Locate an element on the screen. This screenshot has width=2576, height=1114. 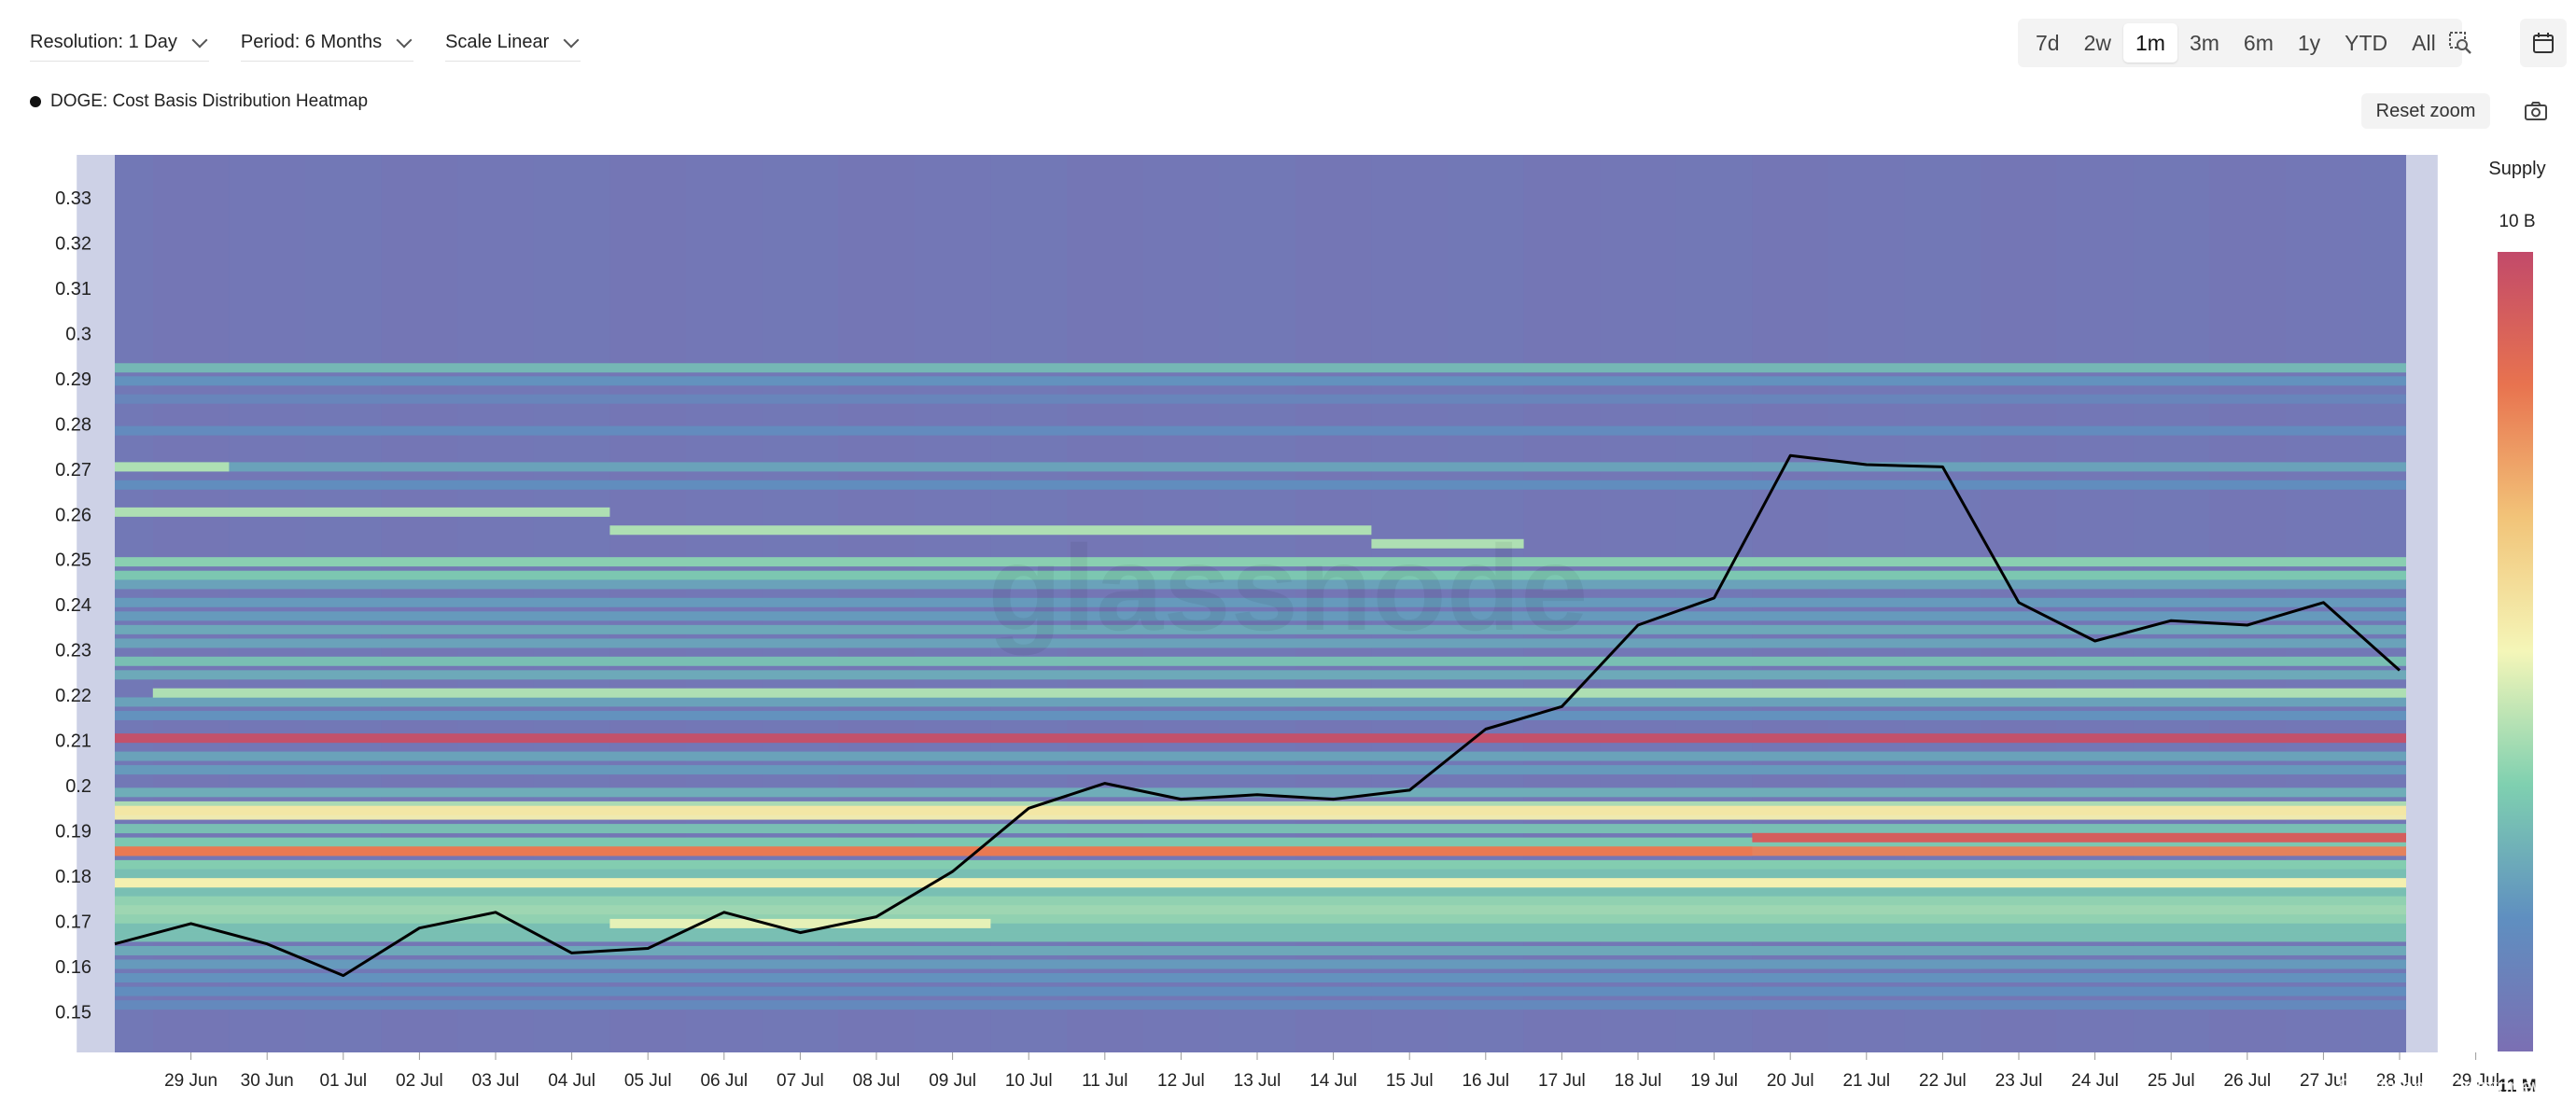
x-tick-label: 12 Jul is located at coordinates (1181, 1081).